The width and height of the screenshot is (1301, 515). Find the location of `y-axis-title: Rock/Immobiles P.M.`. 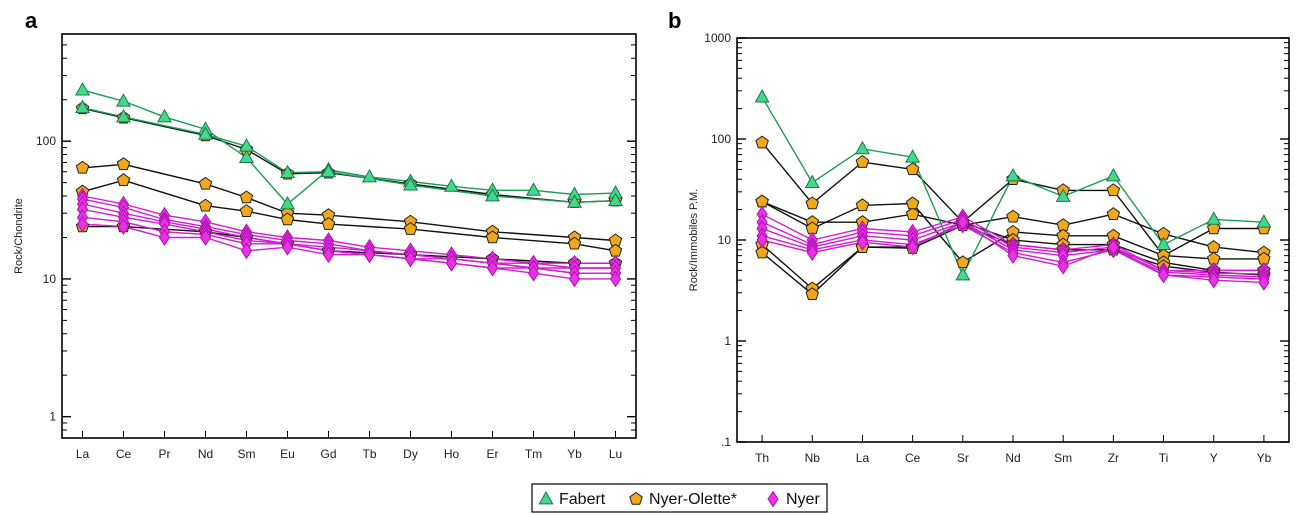

y-axis-title: Rock/Immobiles P.M. is located at coordinates (694, 240).